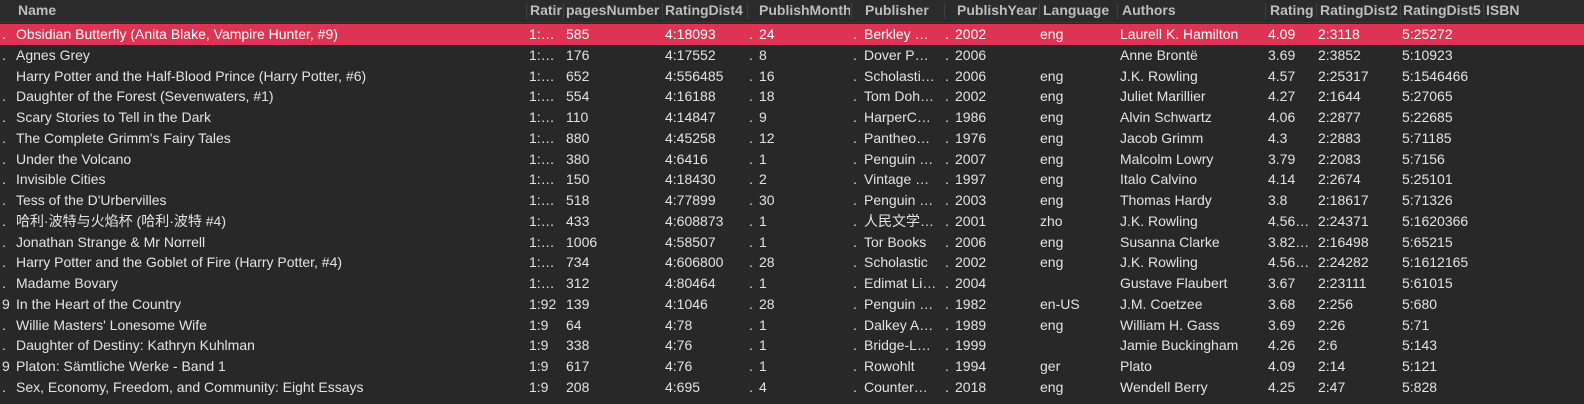 The image size is (1584, 404). What do you see at coordinates (1166, 200) in the screenshot?
I see `authors-cell: Thomas Hardy` at bounding box center [1166, 200].